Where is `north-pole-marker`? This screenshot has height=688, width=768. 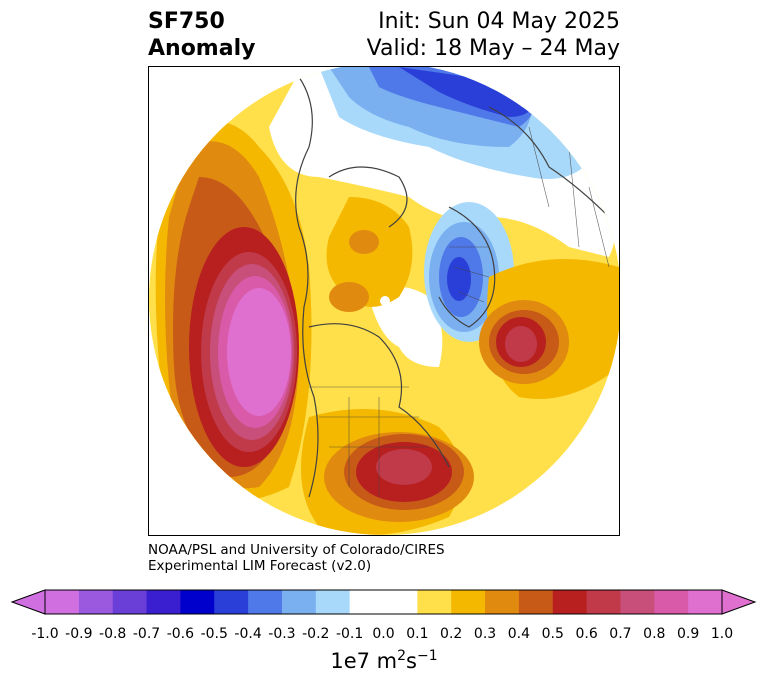
north-pole-marker is located at coordinates (385, 301).